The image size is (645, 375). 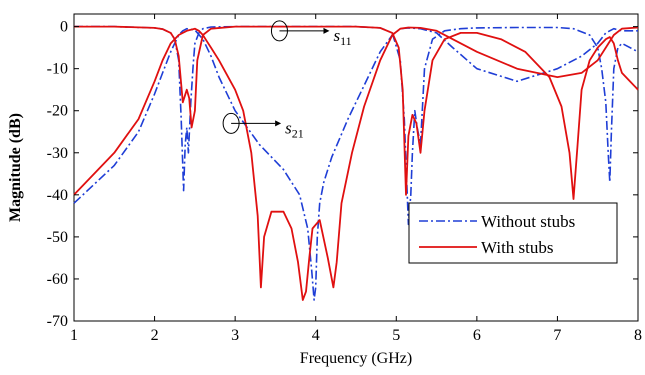 I want to click on x-tick-label: 6, so click(x=477, y=335).